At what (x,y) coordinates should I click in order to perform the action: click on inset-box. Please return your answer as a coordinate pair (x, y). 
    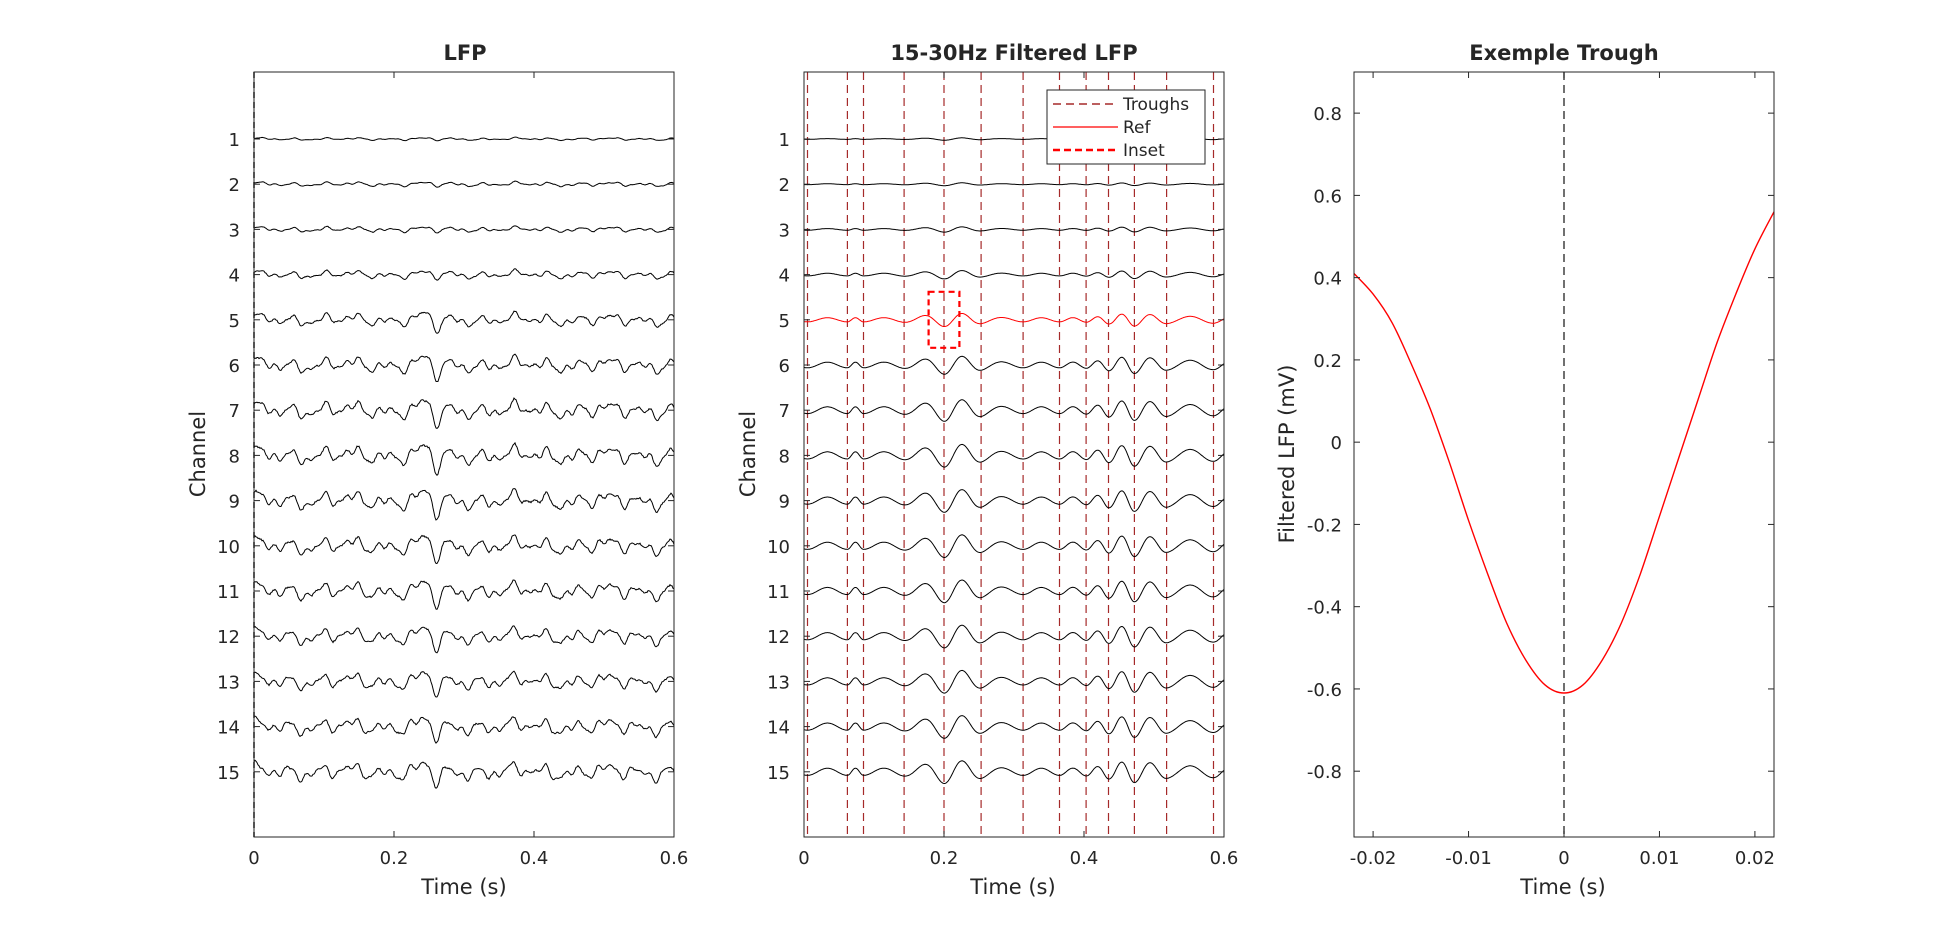
    Looking at the image, I should click on (944, 319).